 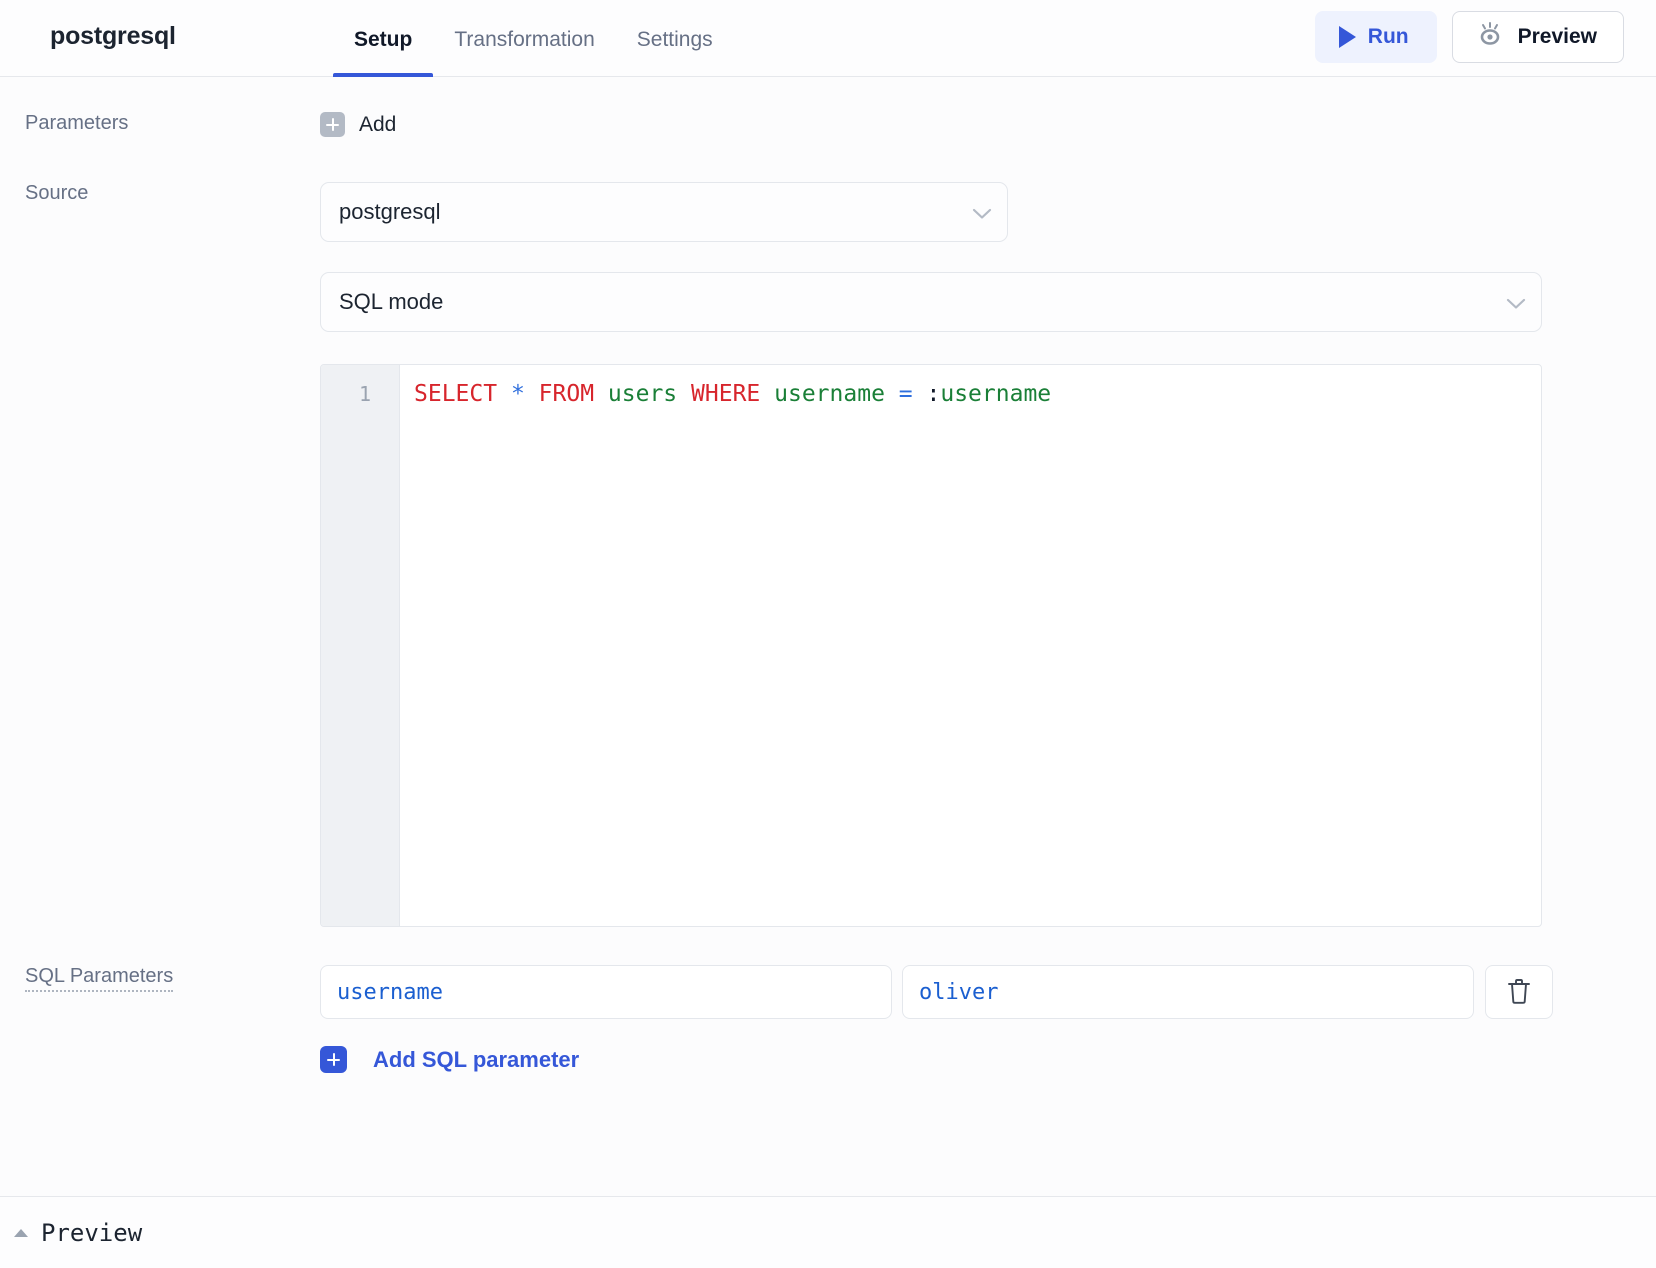 I want to click on sql-parameters-label-cell: SQL Parameters, so click(x=160, y=992).